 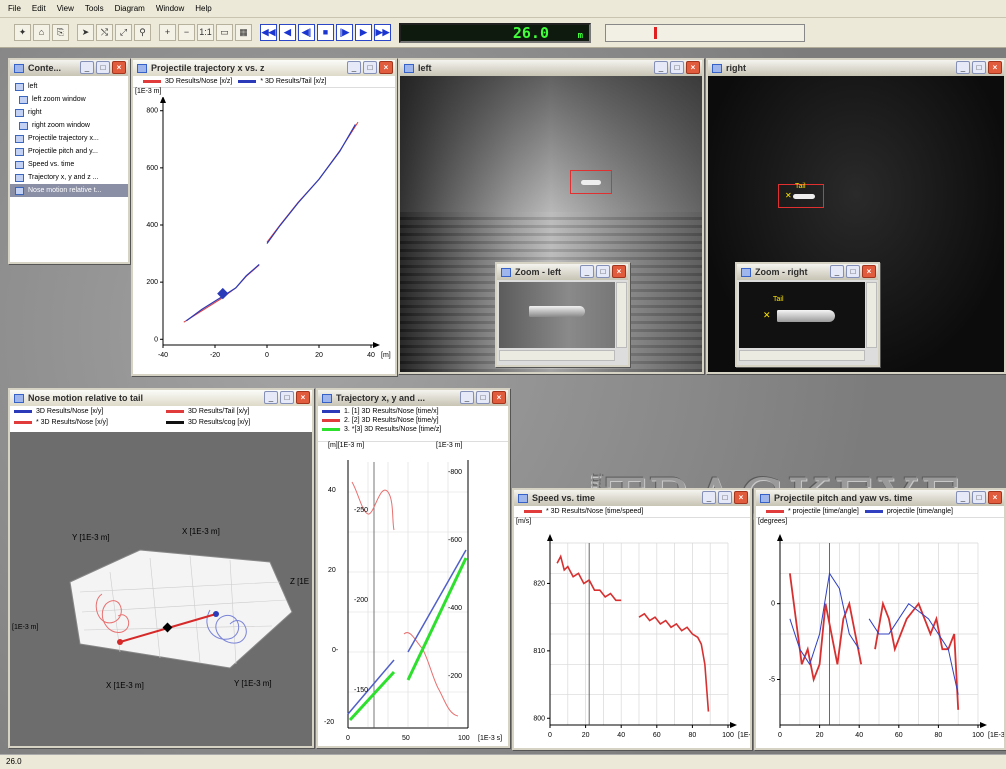 I want to click on zoom-left-window: Zoom - left _ □ ×, so click(x=562, y=314).